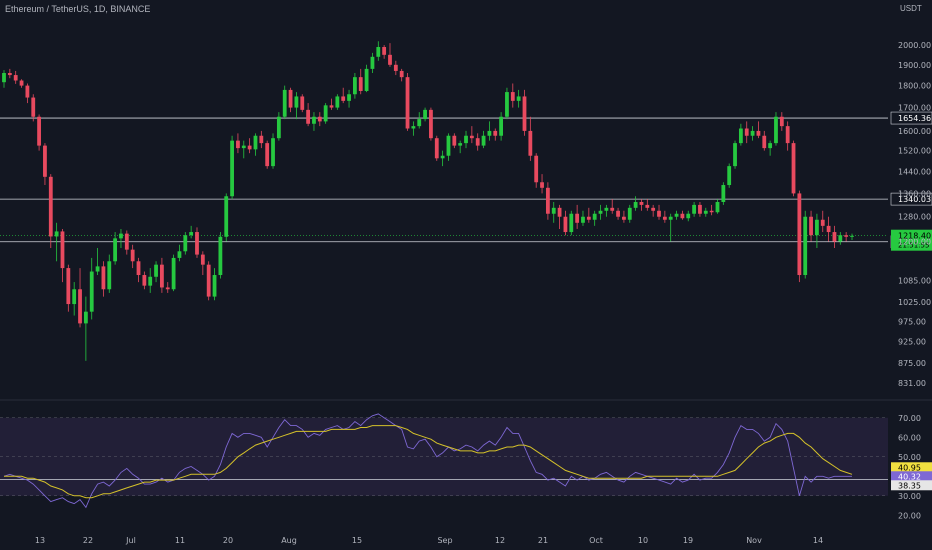  I want to click on price-tick-label: 875.00, so click(912, 363).